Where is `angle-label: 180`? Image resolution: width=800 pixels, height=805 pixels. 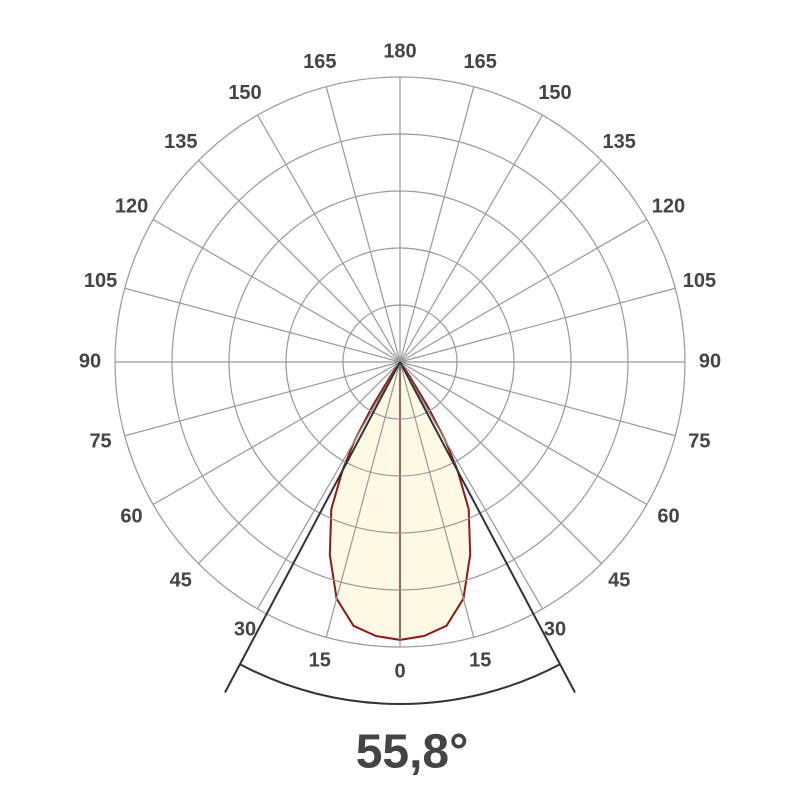 angle-label: 180 is located at coordinates (399, 51).